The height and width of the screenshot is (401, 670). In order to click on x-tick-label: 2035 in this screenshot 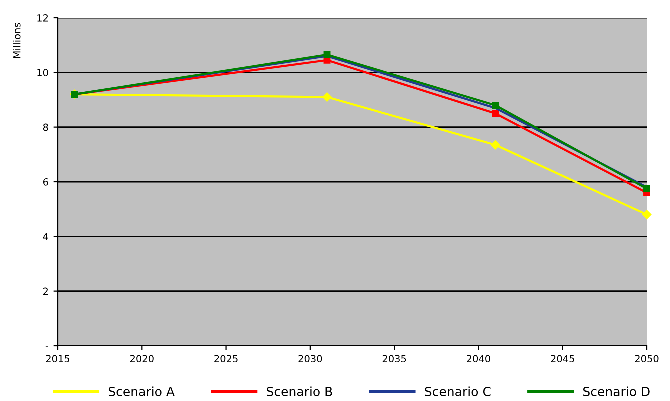, I will do `click(394, 359)`.